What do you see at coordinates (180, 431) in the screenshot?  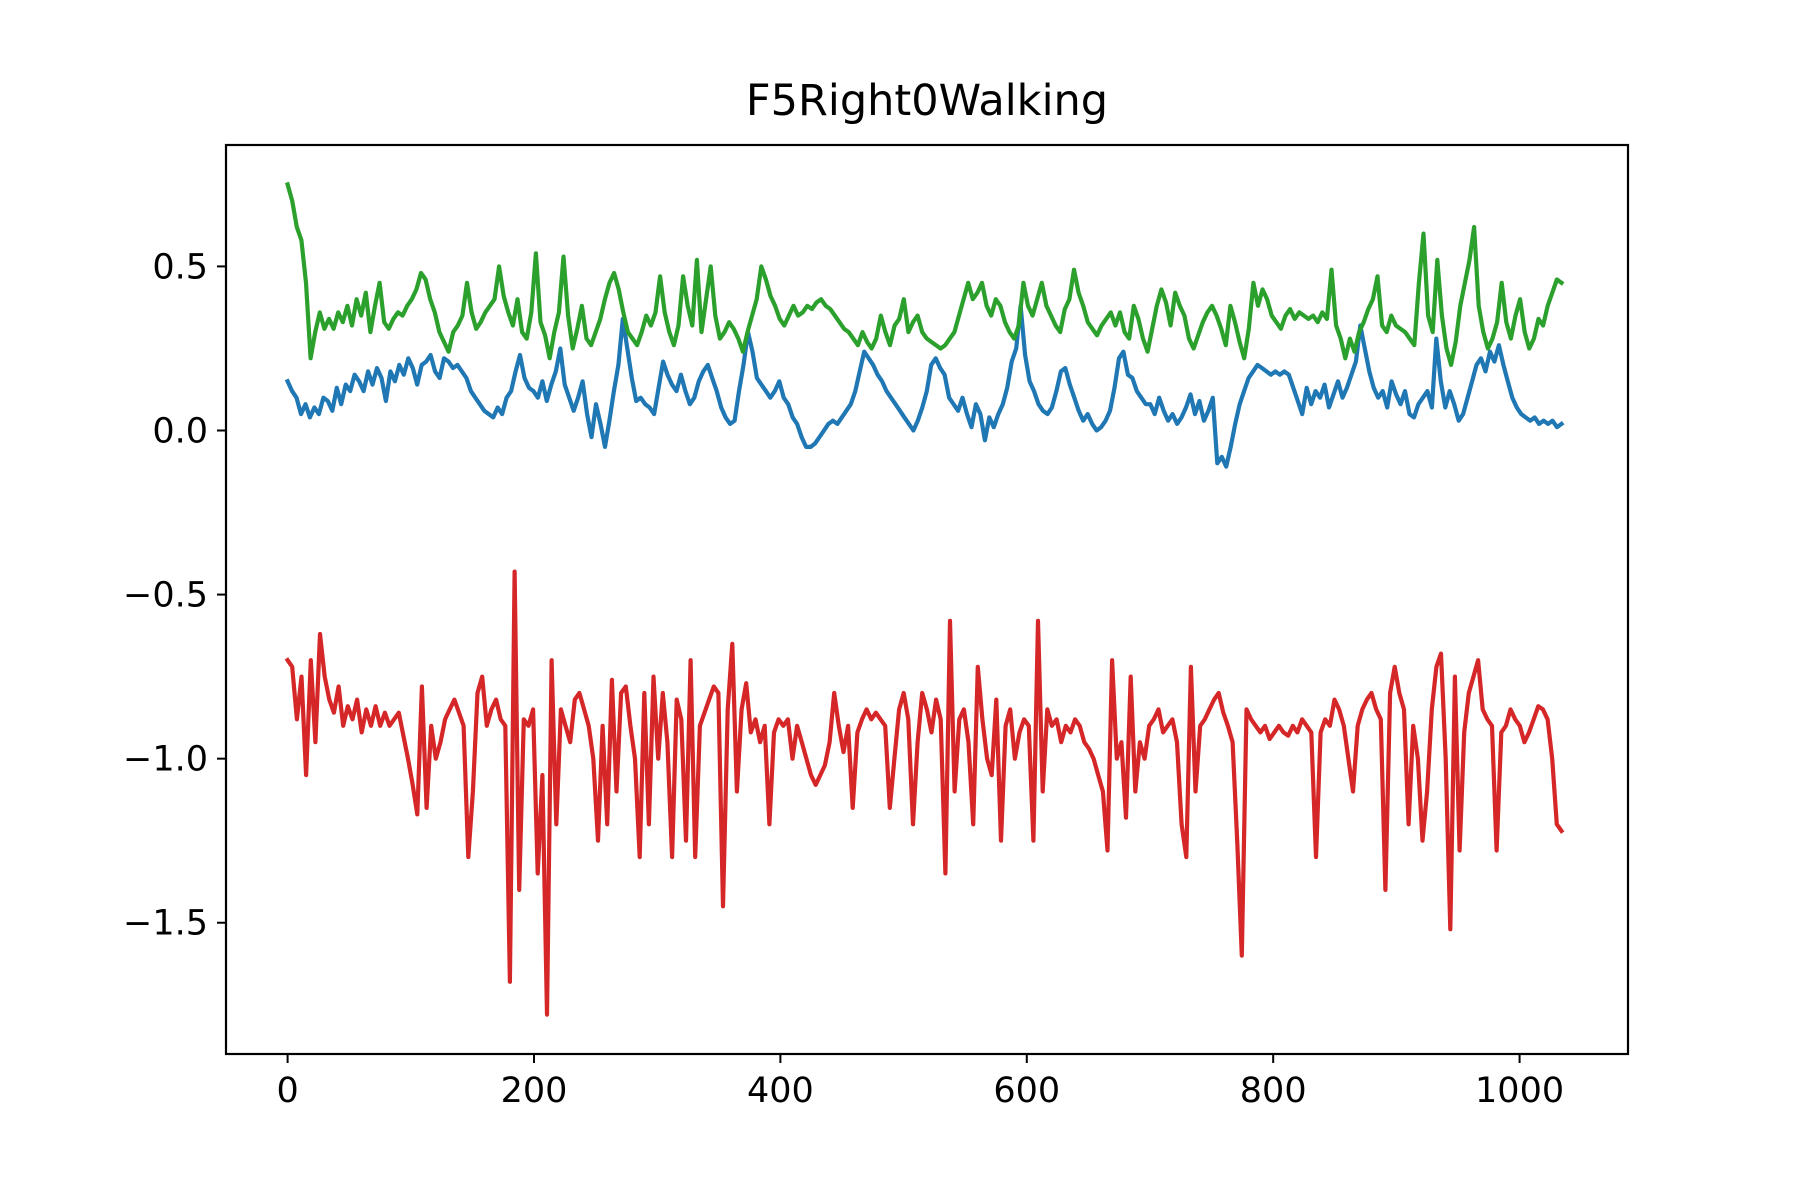 I see `y-tick-label: 0.0` at bounding box center [180, 431].